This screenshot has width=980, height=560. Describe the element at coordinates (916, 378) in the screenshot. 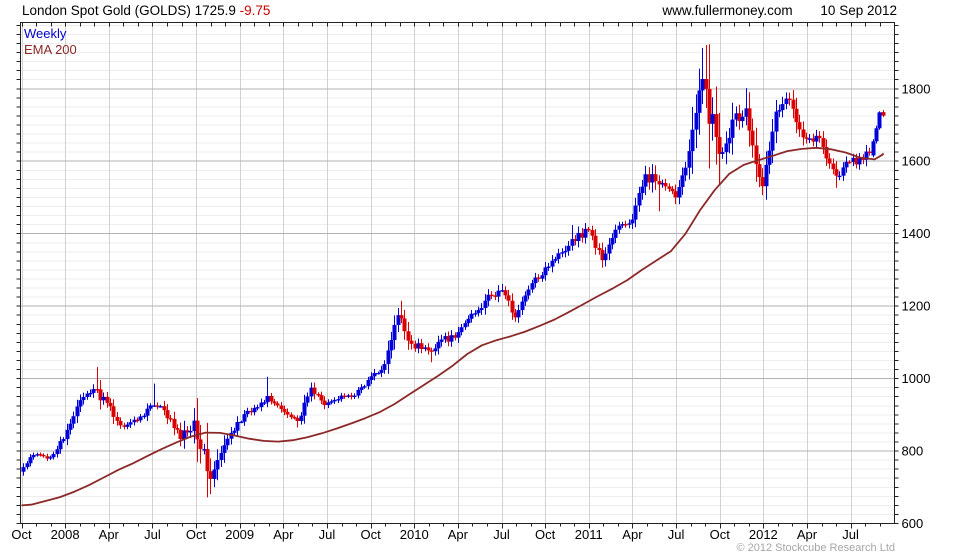

I see `y-axis-label: 1000` at that location.